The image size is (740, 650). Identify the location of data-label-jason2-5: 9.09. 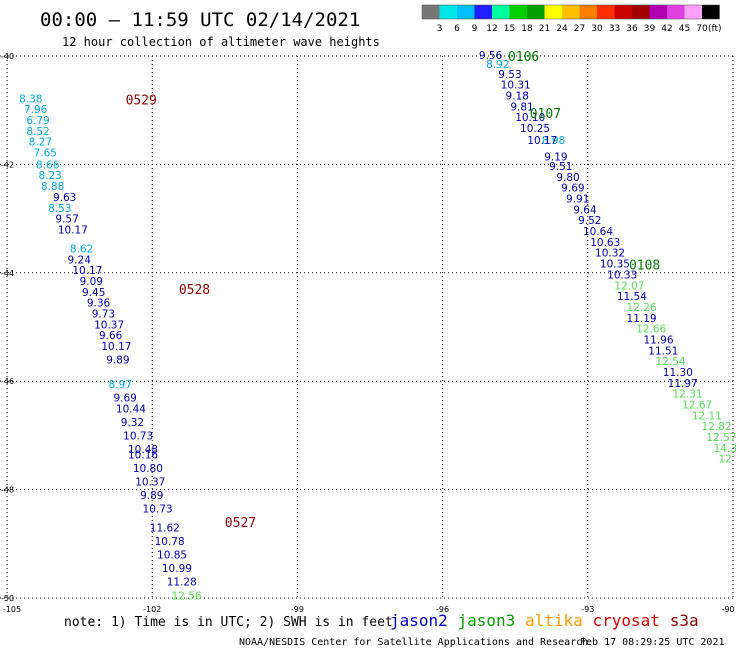
(91, 282).